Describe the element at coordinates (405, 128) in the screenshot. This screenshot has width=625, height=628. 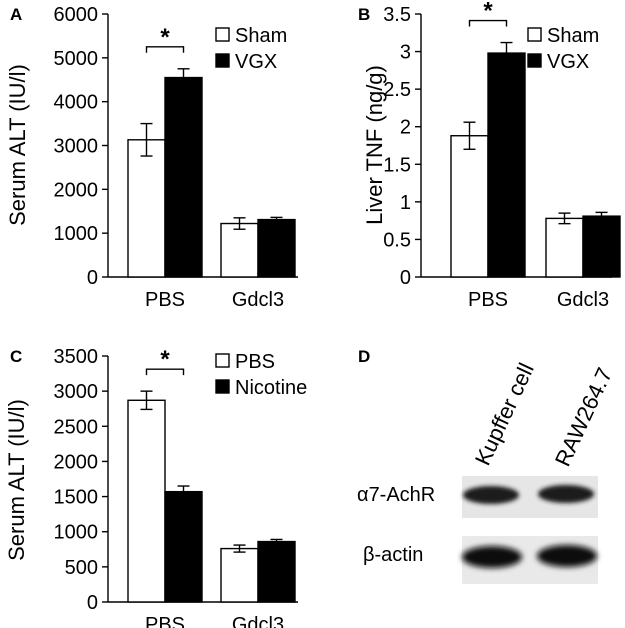
I see `y-tick-label: 2` at that location.